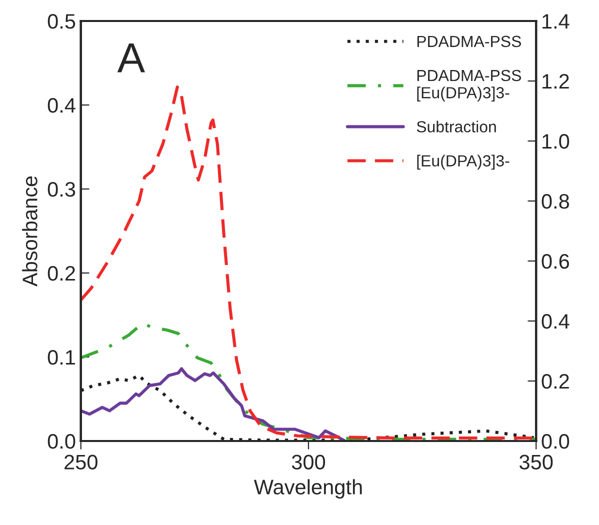  What do you see at coordinates (213, 404) in the screenshot?
I see `line-series` at bounding box center [213, 404].